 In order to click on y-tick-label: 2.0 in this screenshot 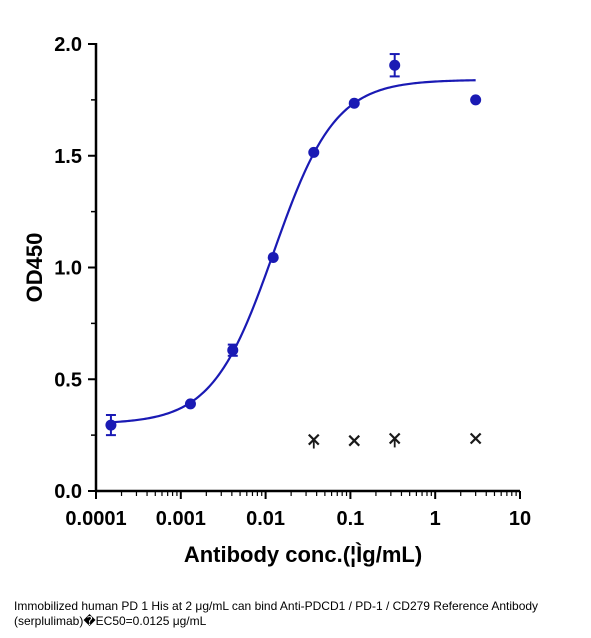, I will do `click(68, 45)`.